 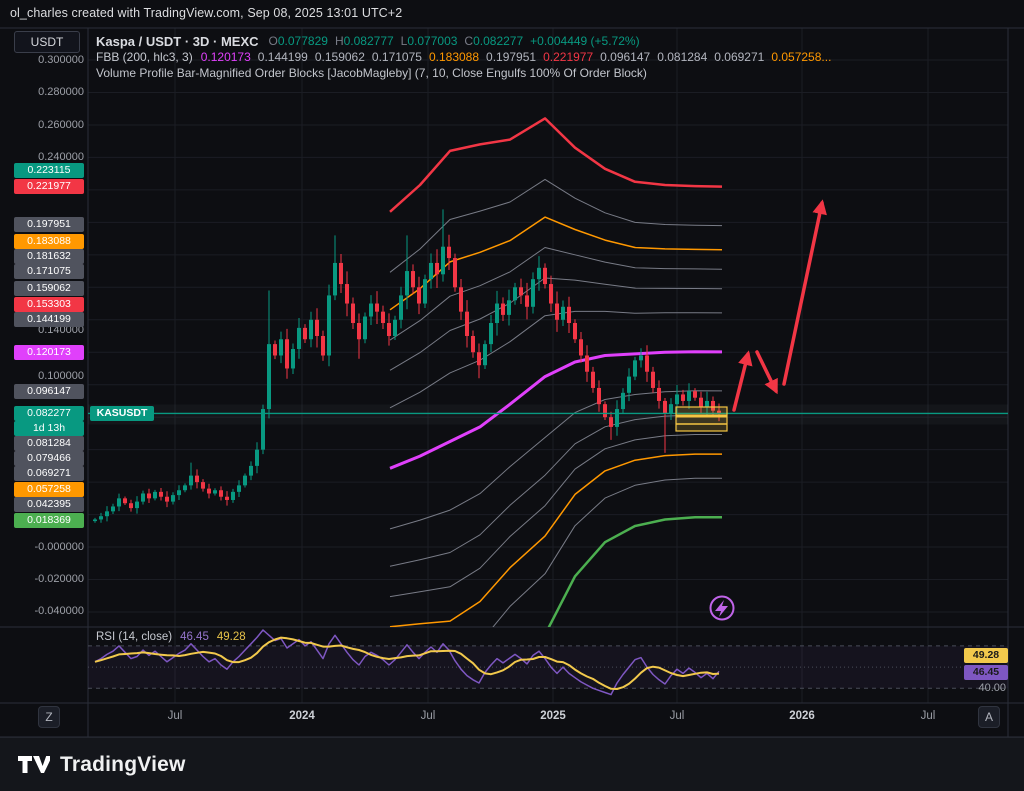 What do you see at coordinates (49, 428) in the screenshot?
I see `price-label-box: 1d 13h` at bounding box center [49, 428].